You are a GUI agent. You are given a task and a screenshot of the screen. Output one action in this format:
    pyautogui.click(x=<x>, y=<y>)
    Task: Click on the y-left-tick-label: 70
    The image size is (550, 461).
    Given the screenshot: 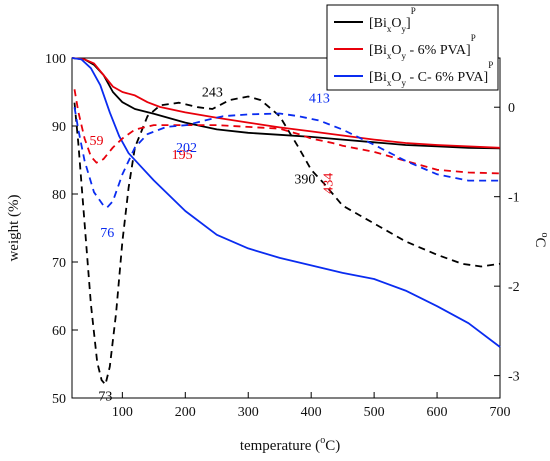 What is the action you would take?
    pyautogui.click(x=59, y=263)
    